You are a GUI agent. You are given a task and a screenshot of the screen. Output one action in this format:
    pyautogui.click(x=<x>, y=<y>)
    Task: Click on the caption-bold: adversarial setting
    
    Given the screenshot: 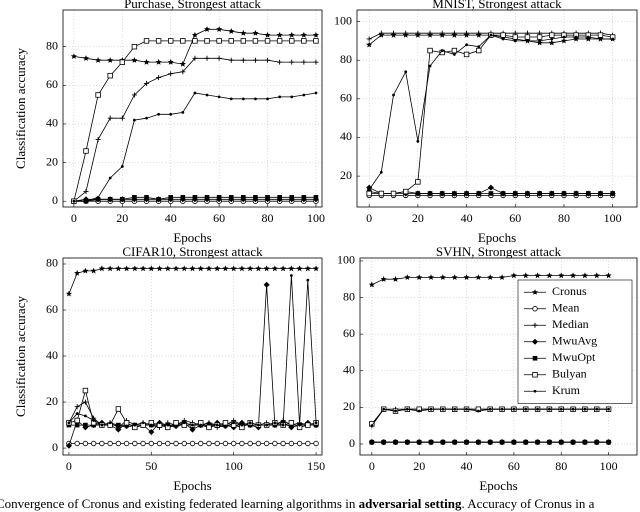 What is the action you would take?
    pyautogui.click(x=410, y=503)
    